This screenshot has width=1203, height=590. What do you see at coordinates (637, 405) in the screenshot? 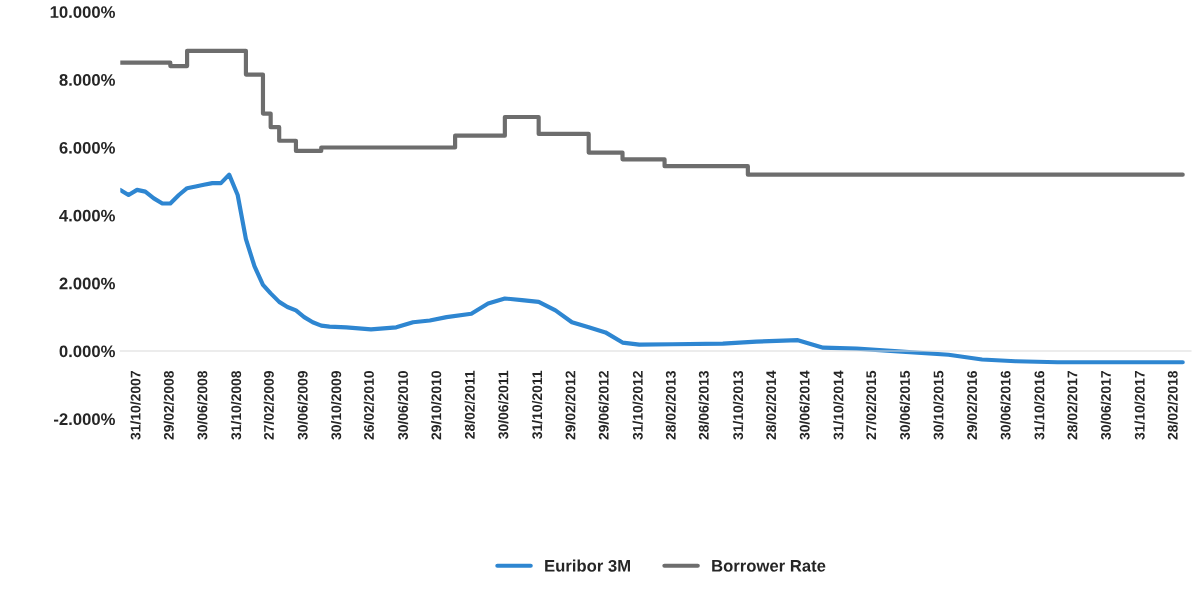
I see `x-tick-label: 31/10/2012` at bounding box center [637, 405].